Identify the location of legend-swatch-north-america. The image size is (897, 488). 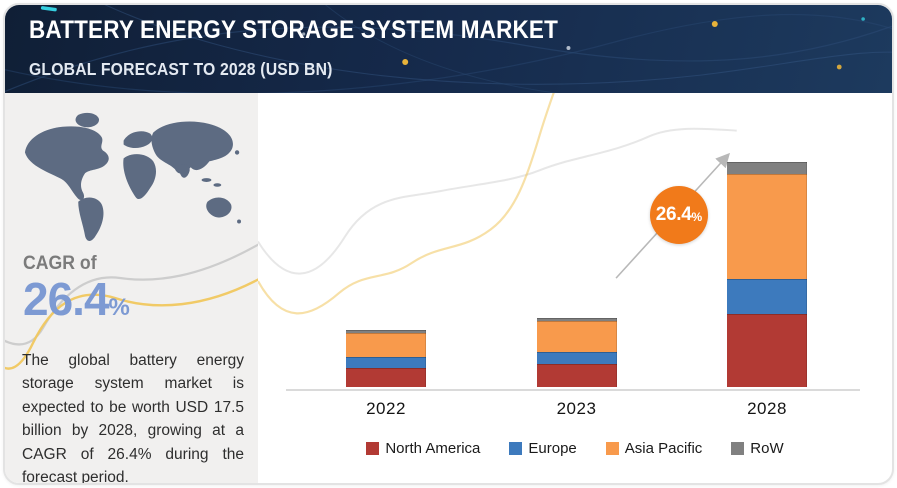
(373, 448).